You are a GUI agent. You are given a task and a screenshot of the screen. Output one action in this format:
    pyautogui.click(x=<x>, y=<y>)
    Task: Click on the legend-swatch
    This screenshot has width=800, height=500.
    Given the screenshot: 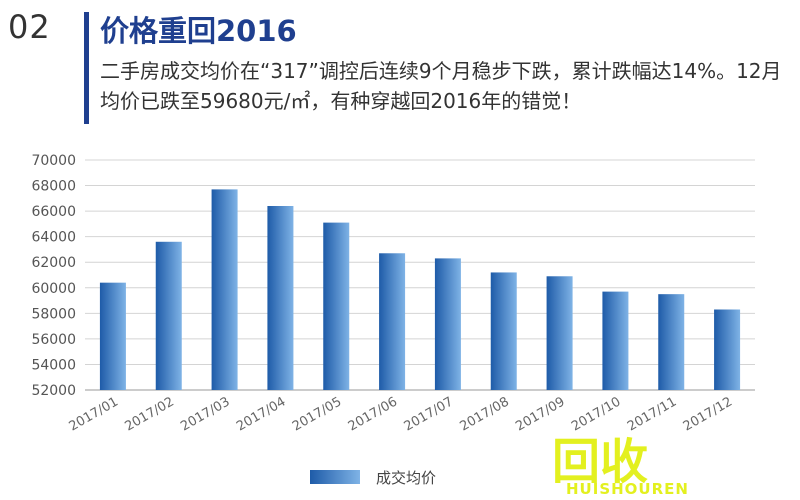 What is the action you would take?
    pyautogui.click(x=335, y=477)
    